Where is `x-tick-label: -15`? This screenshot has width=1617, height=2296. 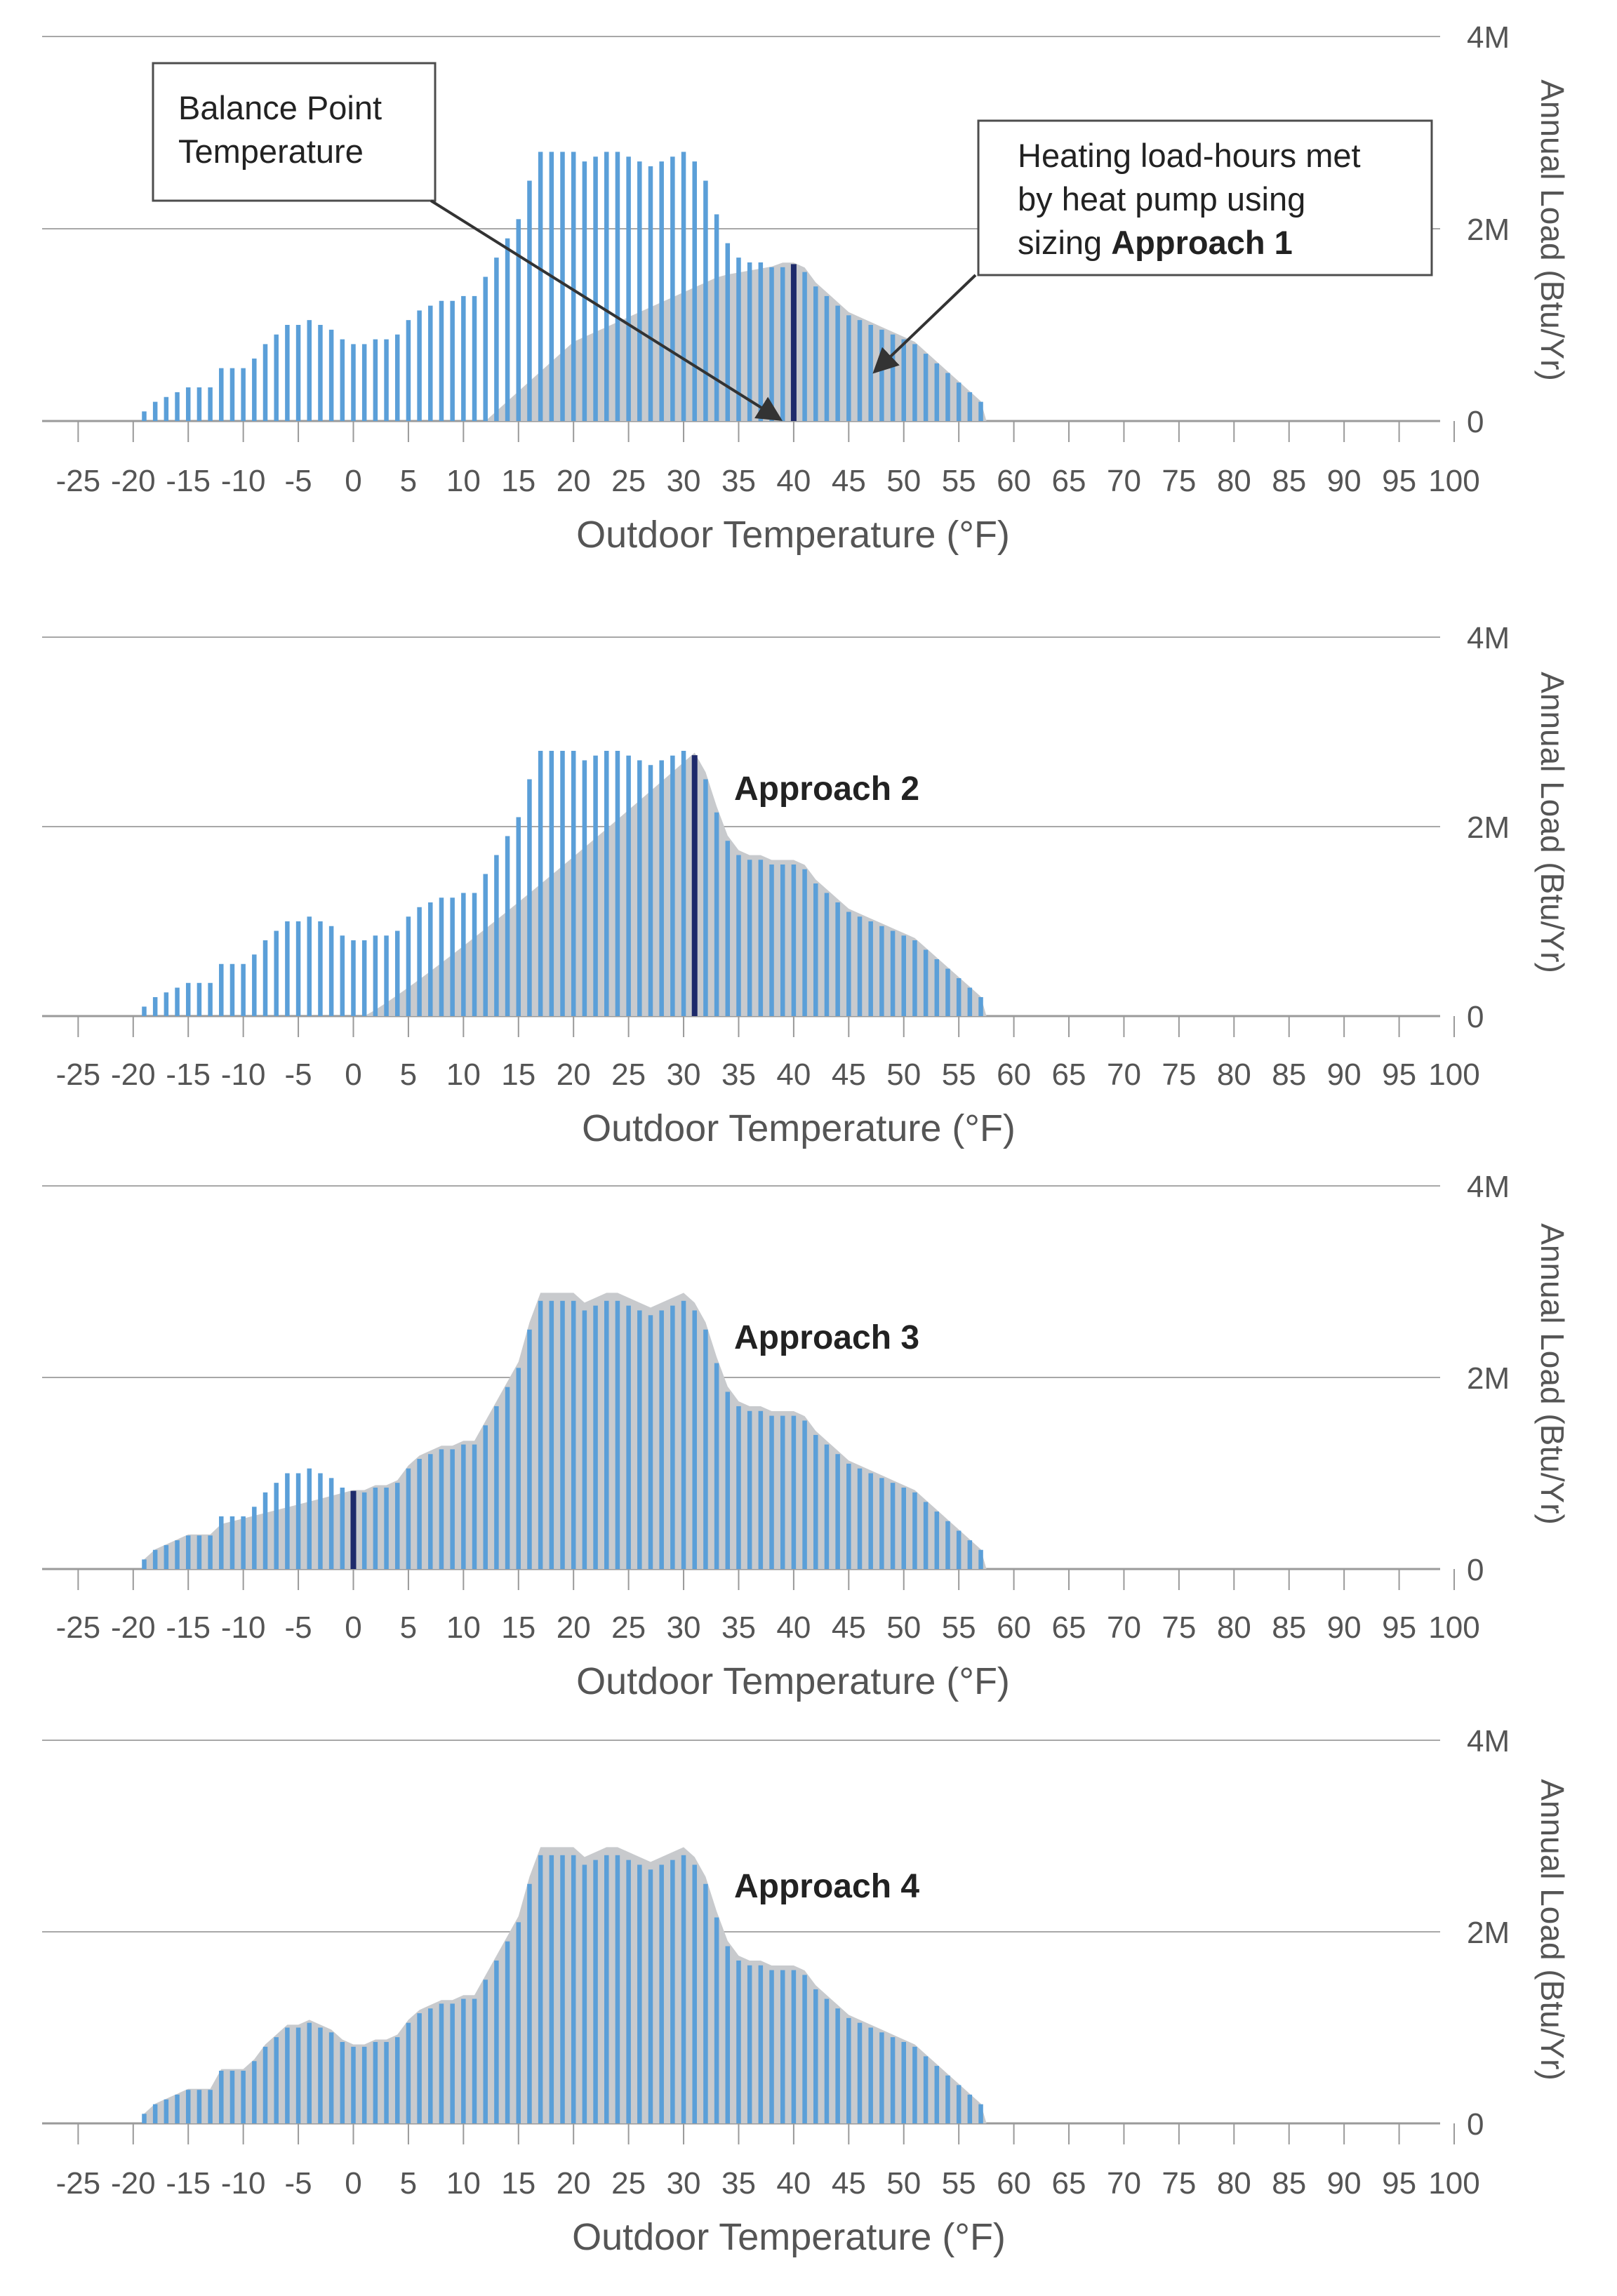
x-tick-label: -15 is located at coordinates (188, 1074).